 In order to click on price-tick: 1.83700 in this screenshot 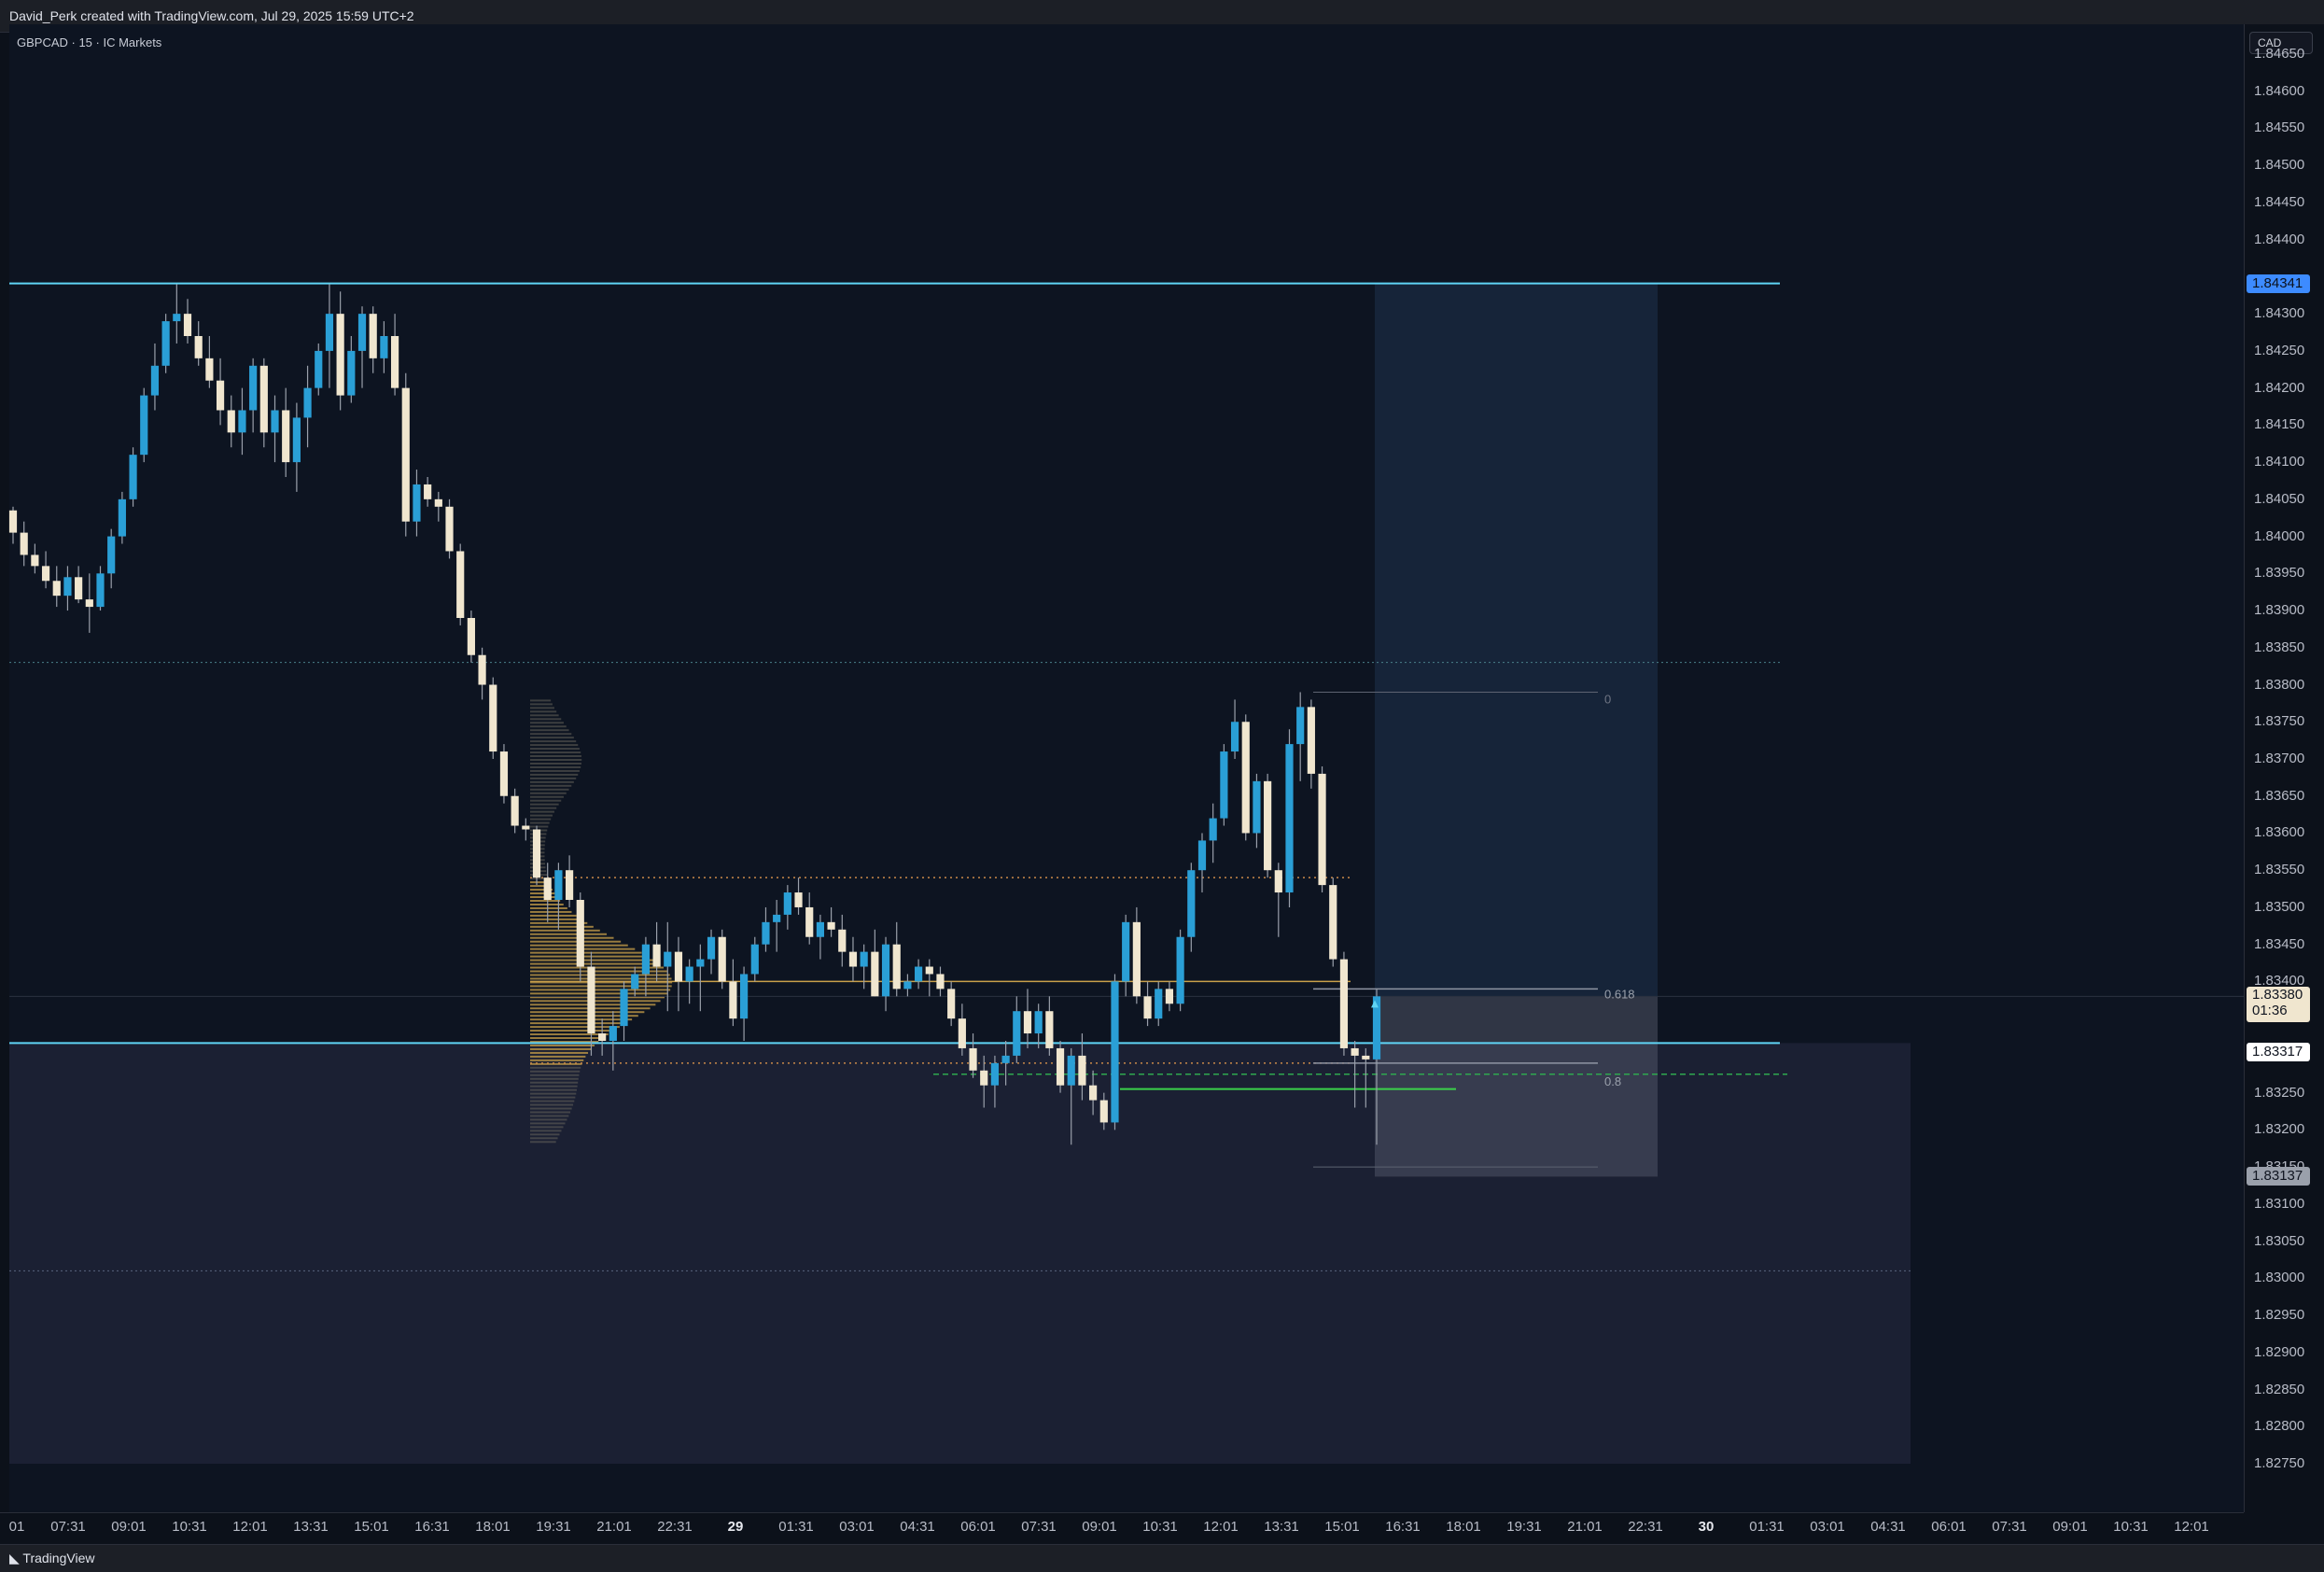, I will do `click(2279, 758)`.